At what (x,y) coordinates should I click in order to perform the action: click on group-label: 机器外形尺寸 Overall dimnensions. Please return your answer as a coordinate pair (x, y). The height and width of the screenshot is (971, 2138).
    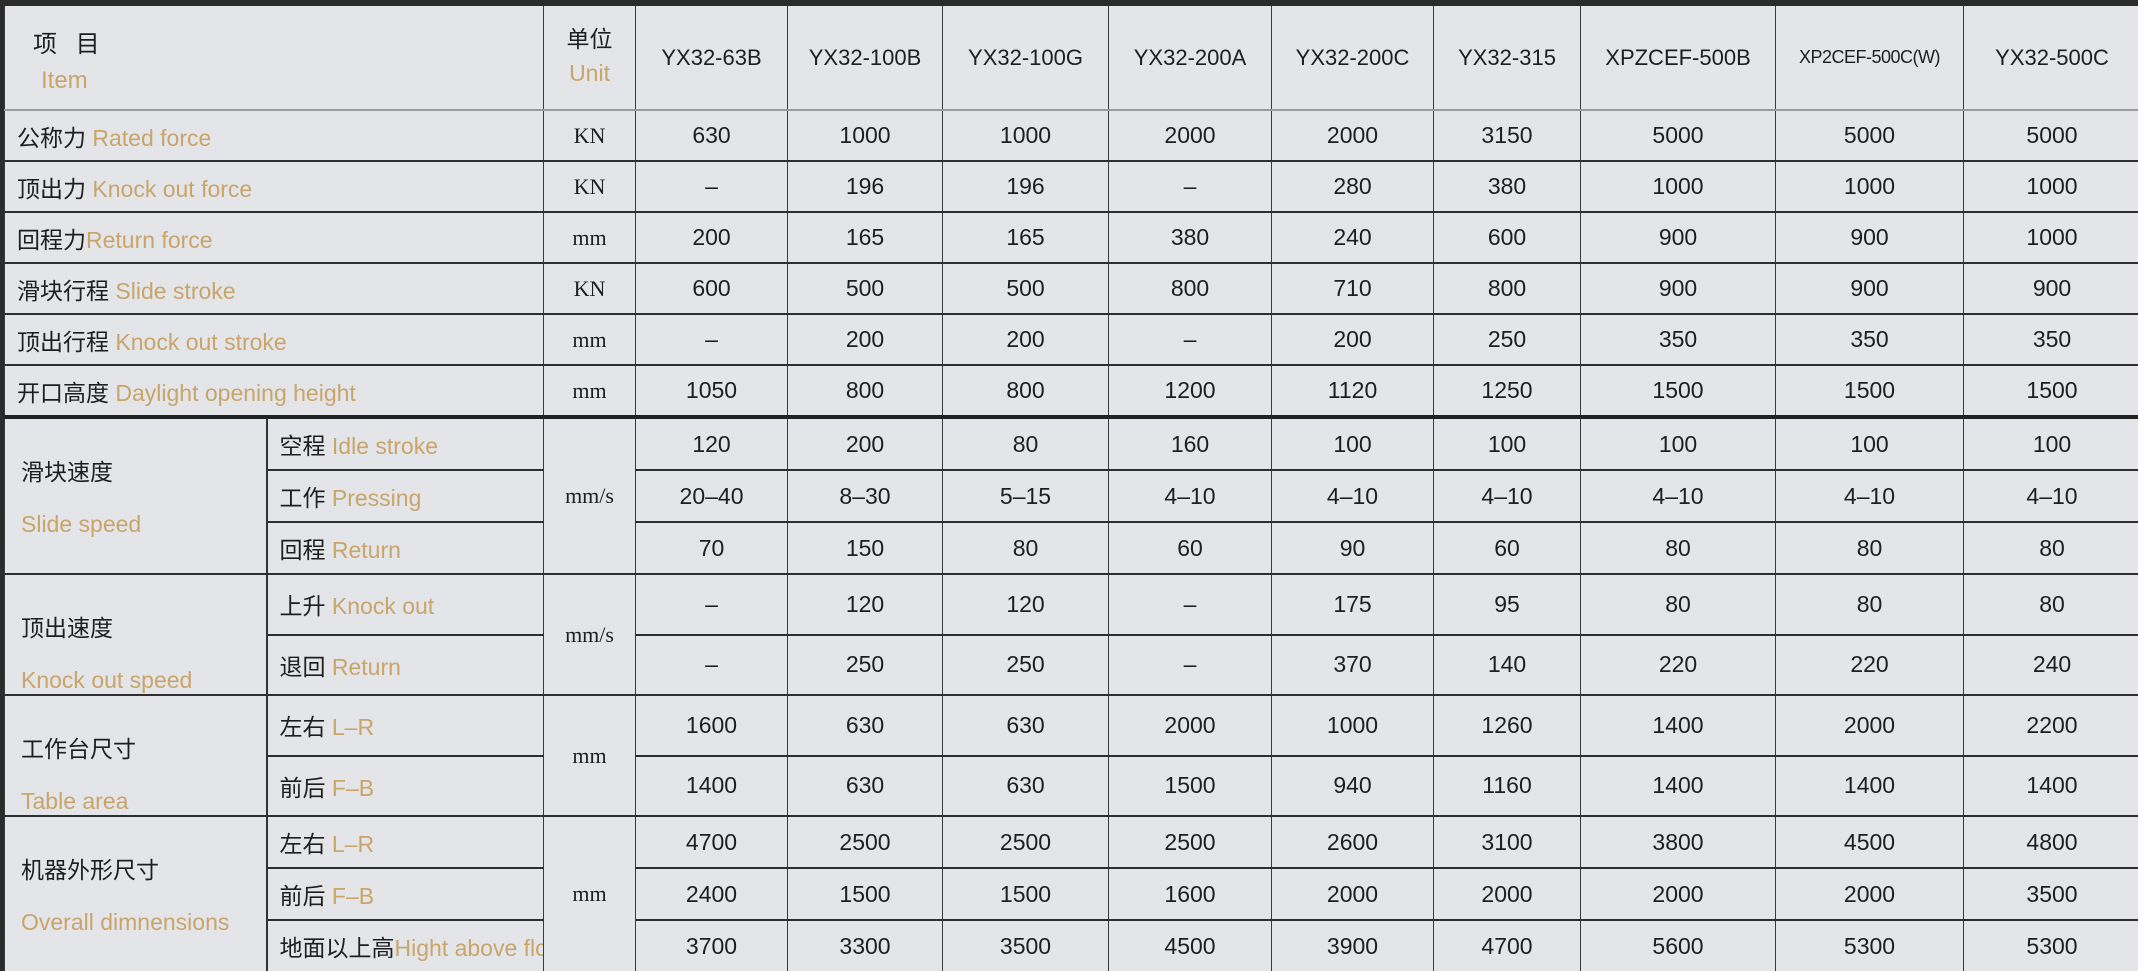
    Looking at the image, I should click on (136, 893).